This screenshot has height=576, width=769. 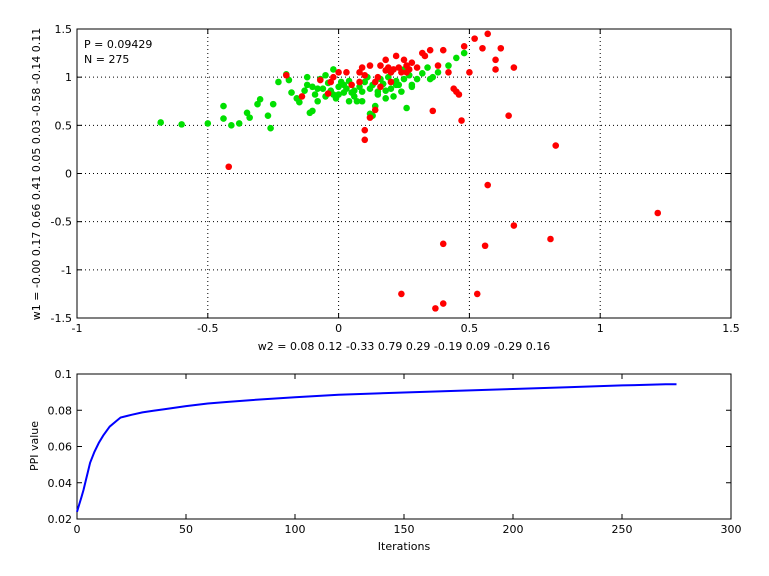 I want to click on x-tick-label: 50, so click(x=186, y=529).